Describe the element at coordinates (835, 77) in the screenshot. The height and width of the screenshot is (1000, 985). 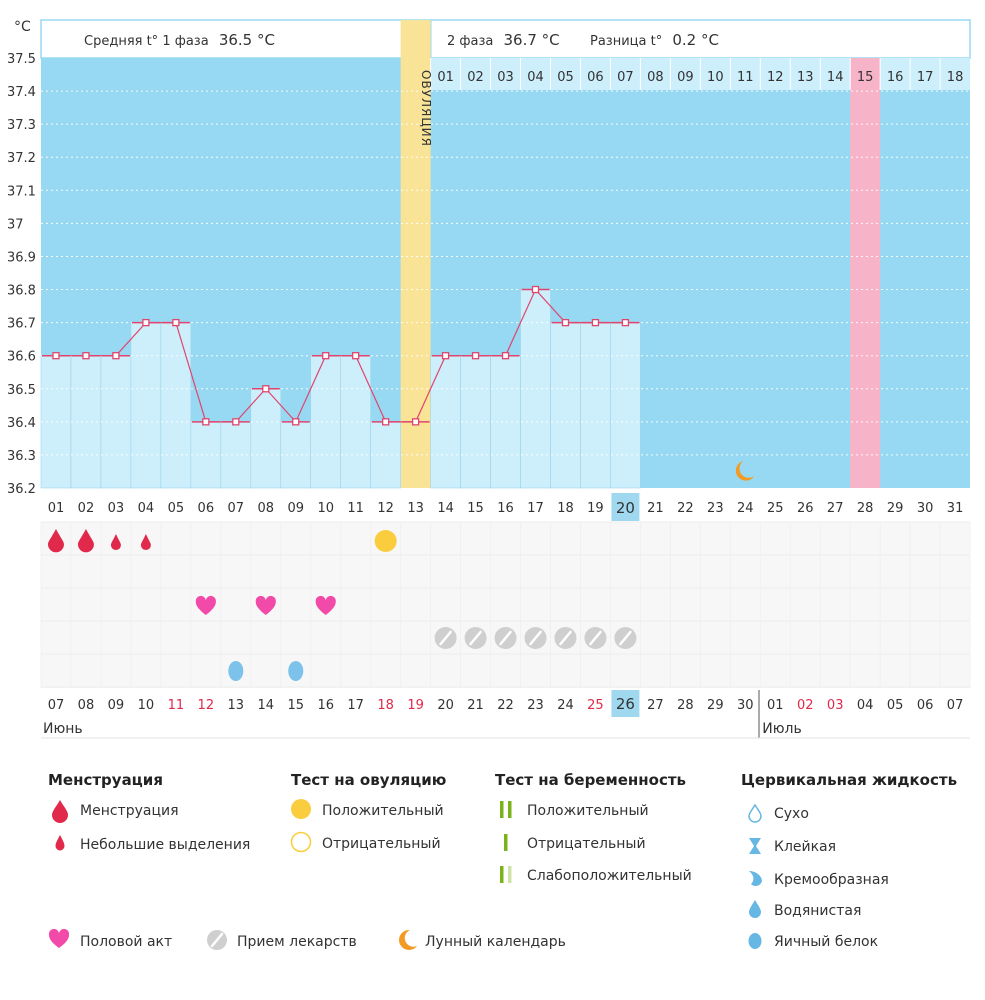
I see `phase2-day-label: 14` at that location.